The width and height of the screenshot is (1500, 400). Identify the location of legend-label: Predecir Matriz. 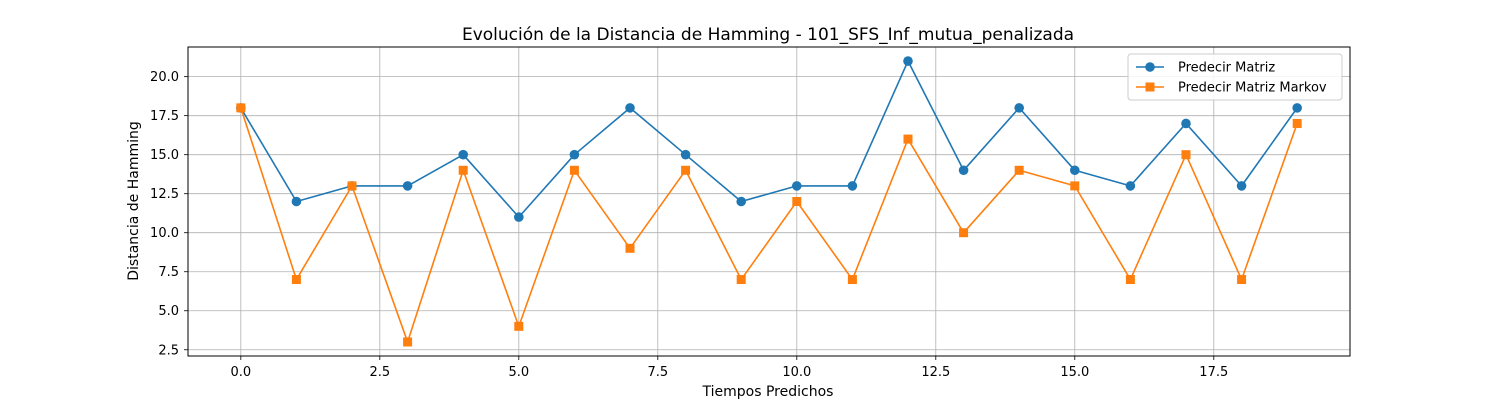
(1226, 68).